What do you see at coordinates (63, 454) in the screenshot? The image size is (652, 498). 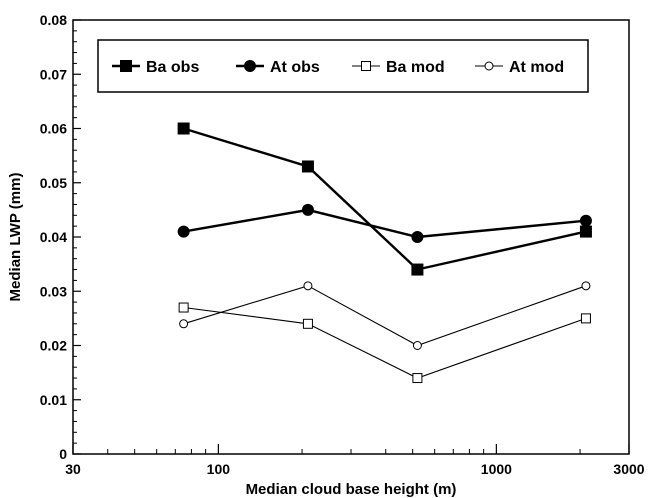 I see `y-tick-label: 0` at bounding box center [63, 454].